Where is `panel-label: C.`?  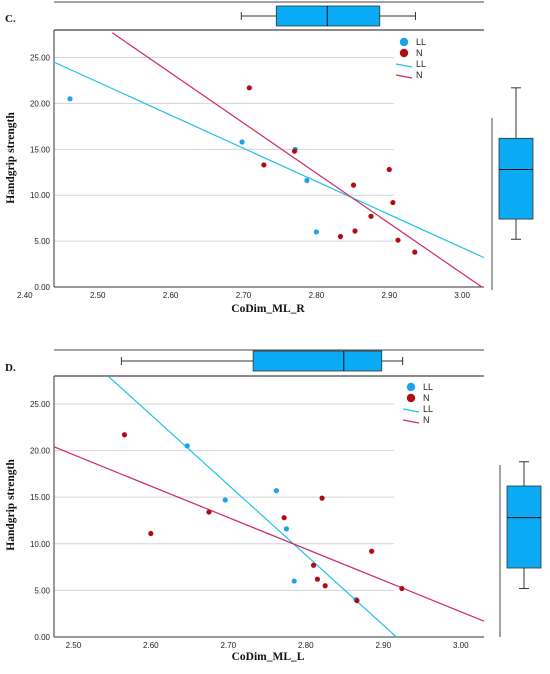
panel-label: C. is located at coordinates (10, 19).